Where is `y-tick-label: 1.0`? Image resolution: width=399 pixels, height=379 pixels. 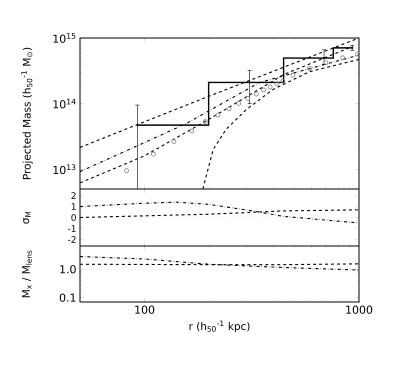
y-tick-label: 1.0 is located at coordinates (68, 269).